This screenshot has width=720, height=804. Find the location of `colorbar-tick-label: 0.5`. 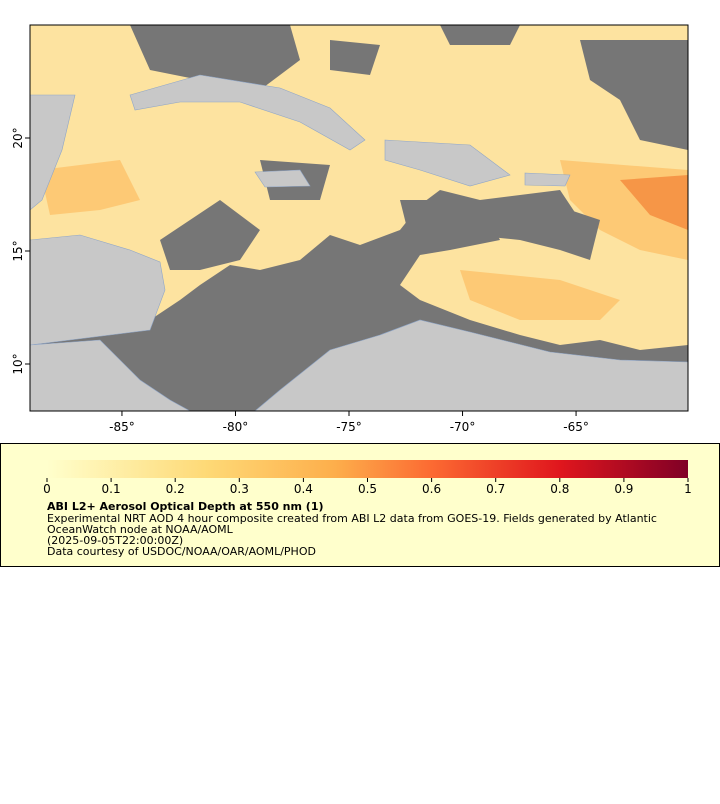

colorbar-tick-label: 0.5 is located at coordinates (367, 489).